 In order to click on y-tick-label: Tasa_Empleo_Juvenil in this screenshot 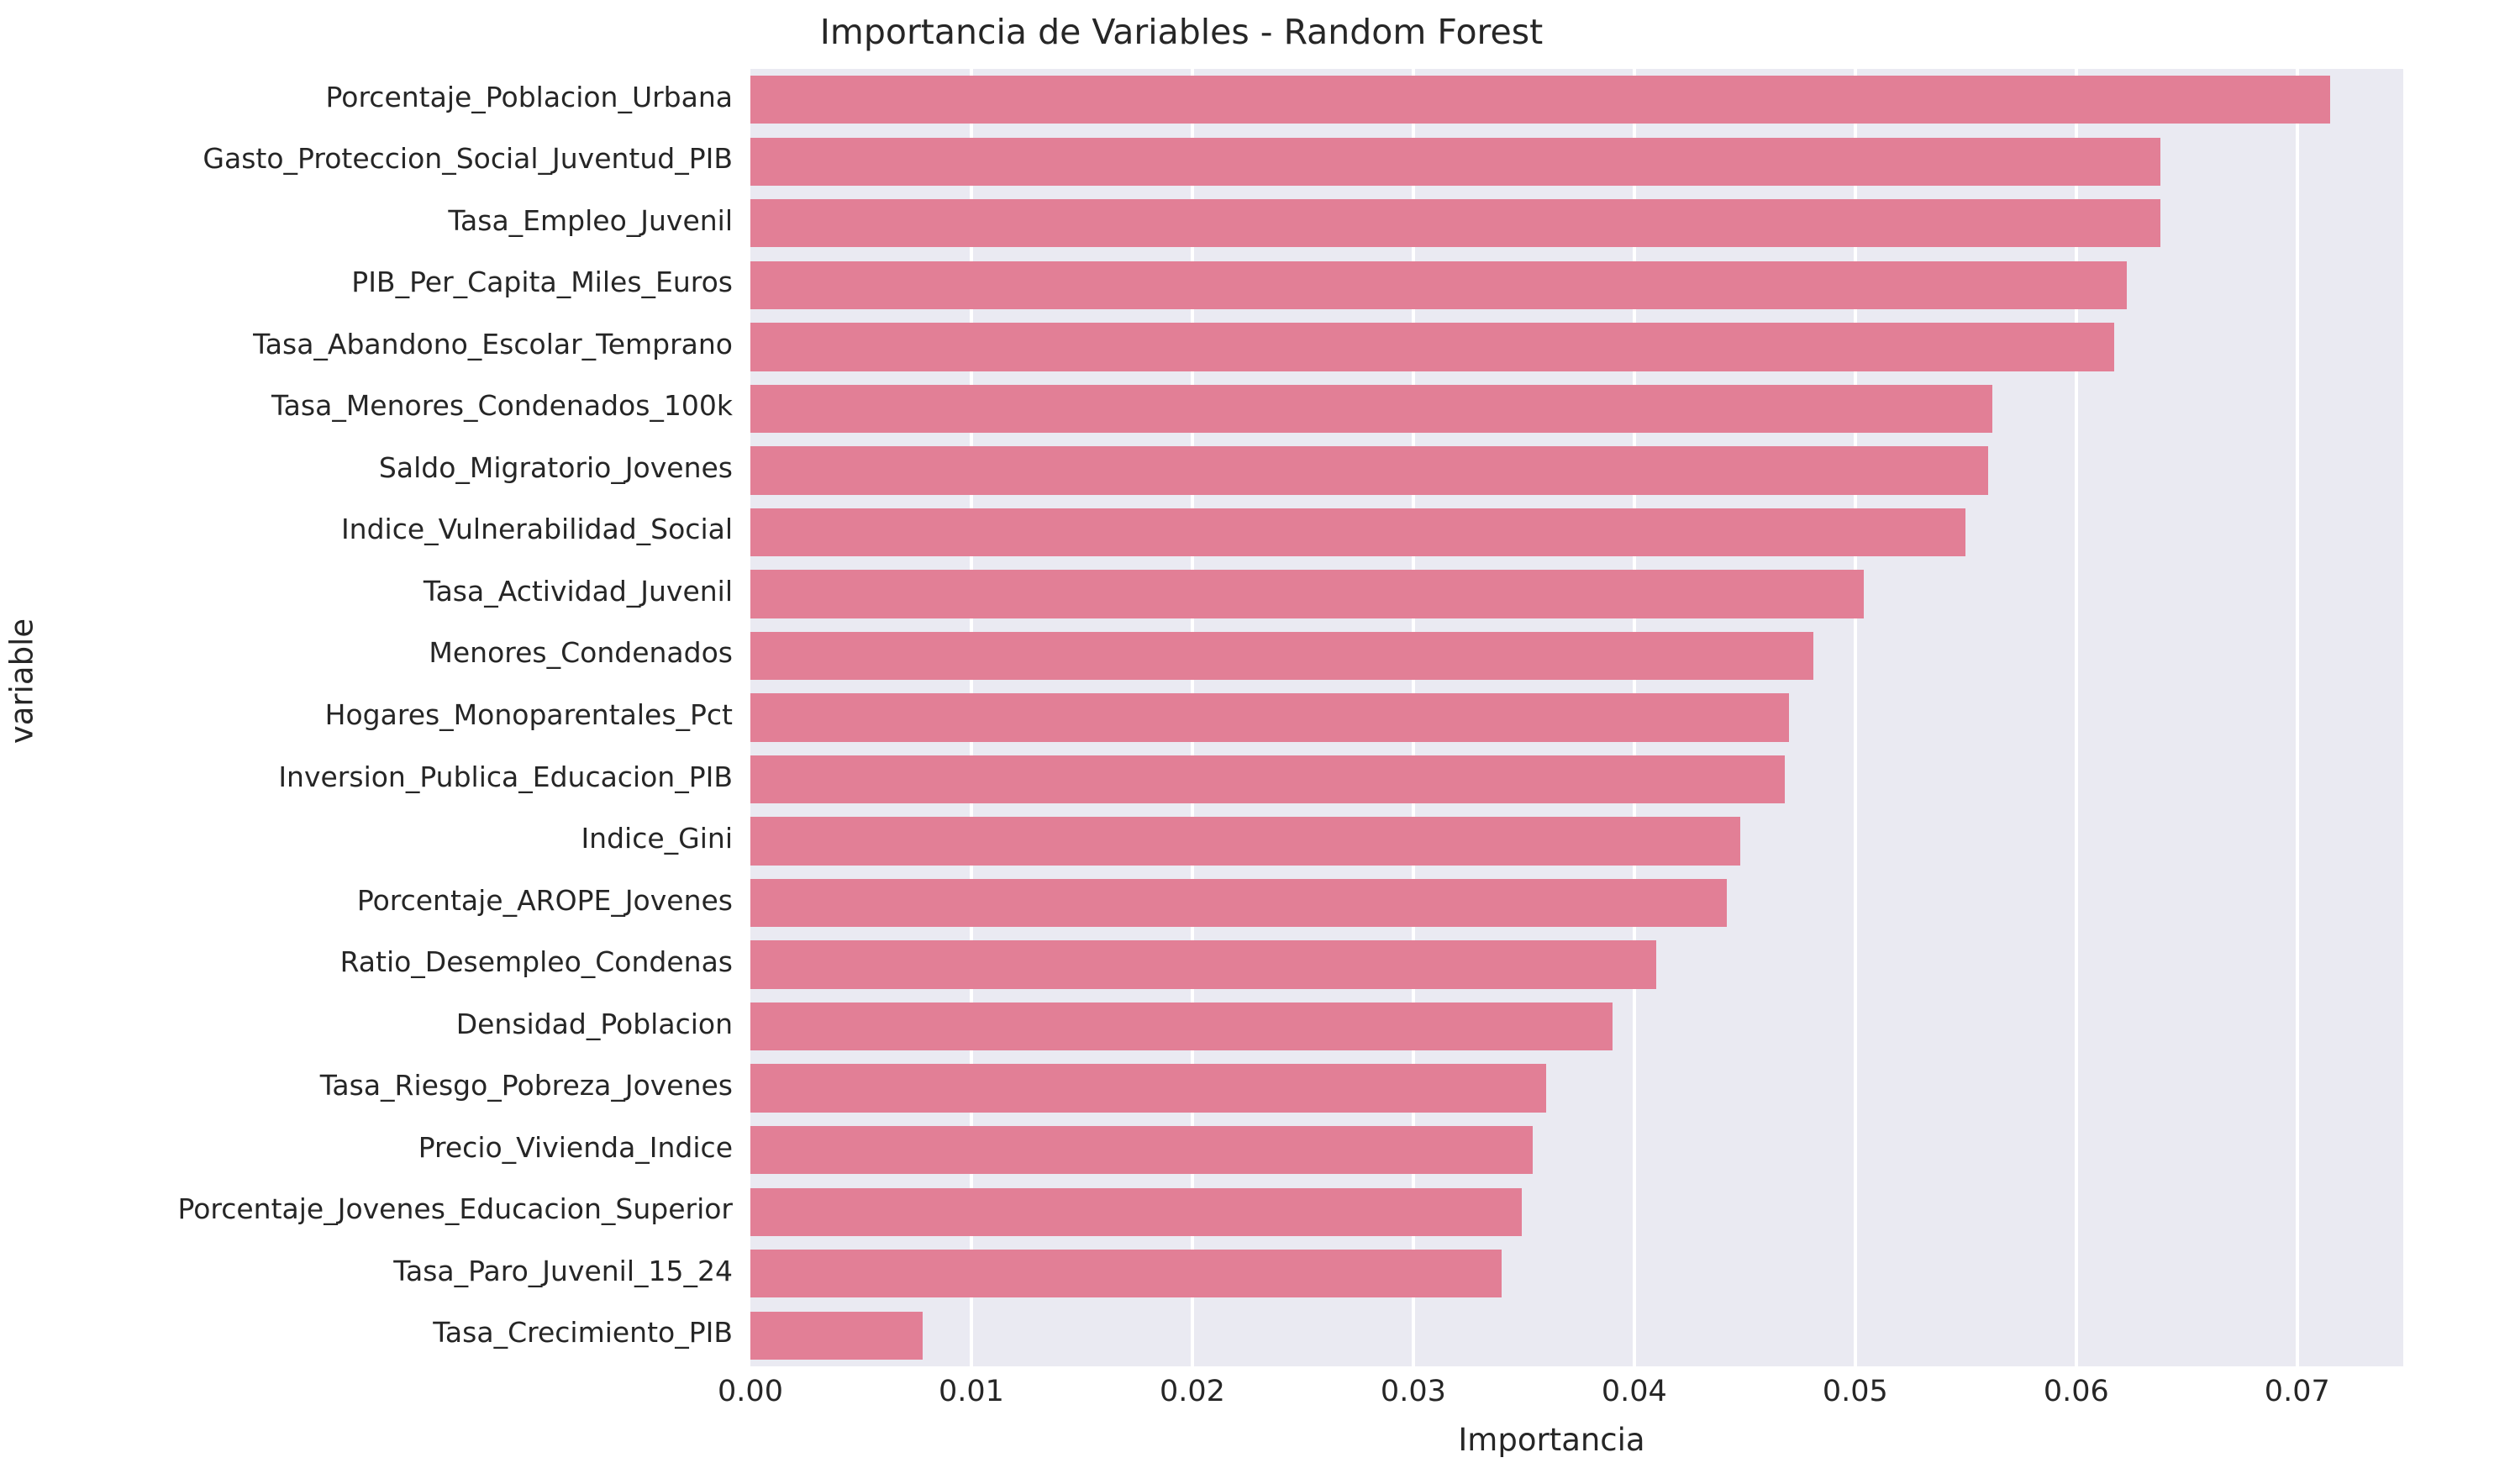, I will do `click(590, 220)`.